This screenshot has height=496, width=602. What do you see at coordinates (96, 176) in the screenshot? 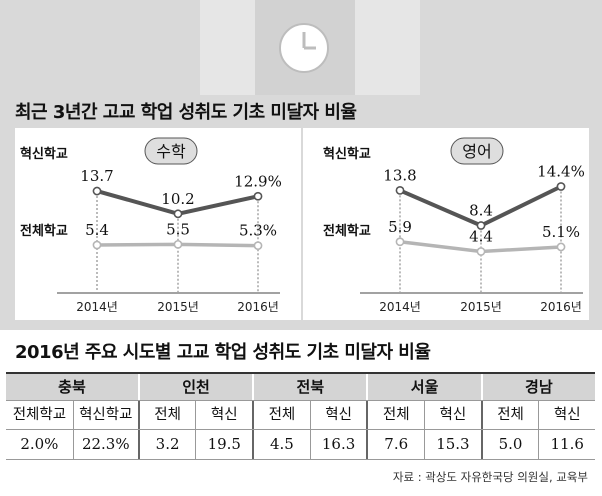
I see `data-label: 13.7` at bounding box center [96, 176].